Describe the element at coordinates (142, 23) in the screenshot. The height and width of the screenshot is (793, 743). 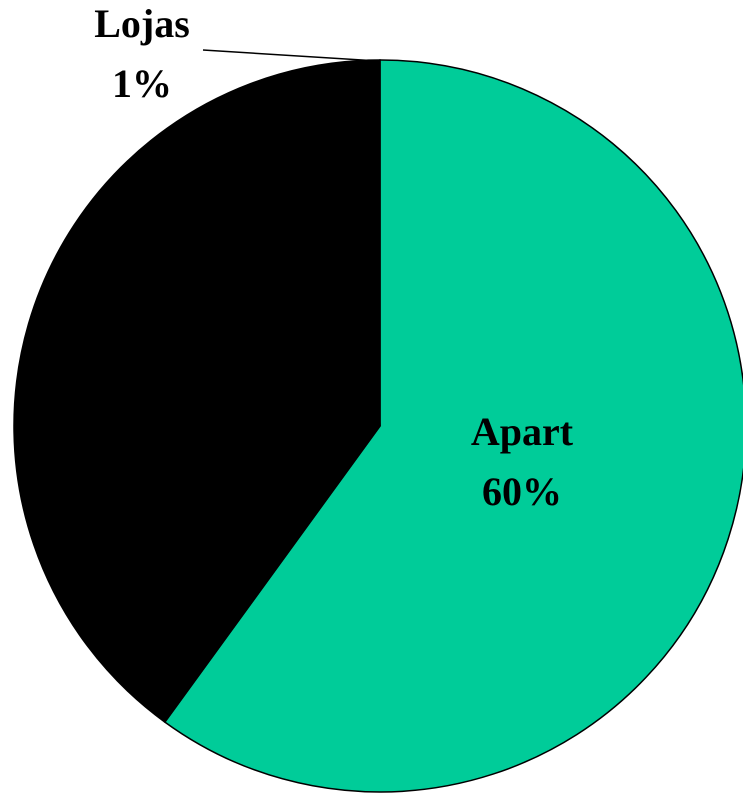
I see `slice-label-lojas: Lojas` at that location.